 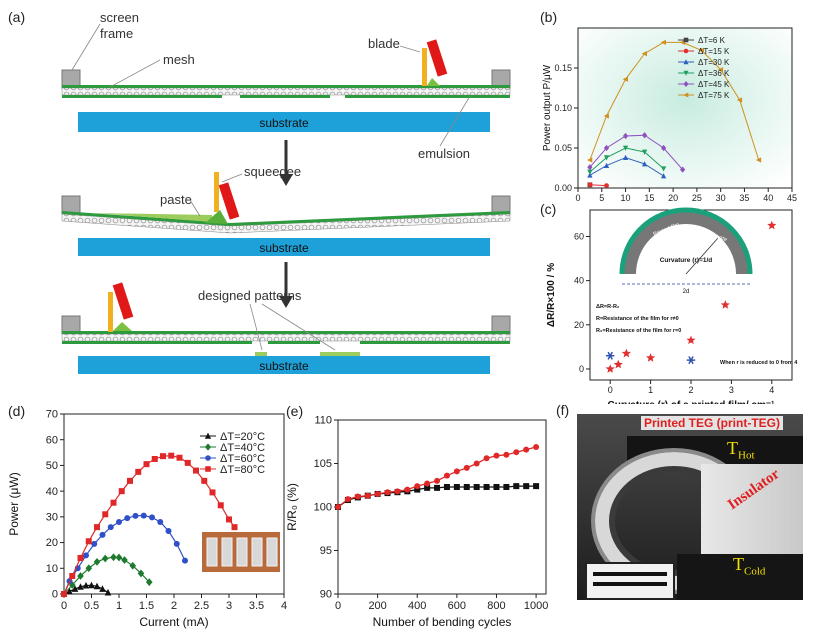 I want to click on emulsion-bottom-left, so click(x=142, y=96).